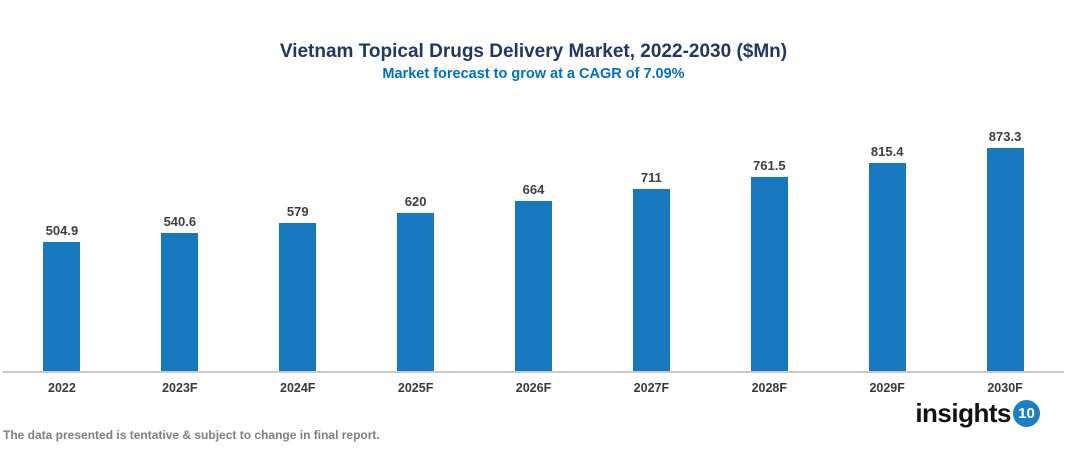  I want to click on bar-column: 664, so click(534, 276).